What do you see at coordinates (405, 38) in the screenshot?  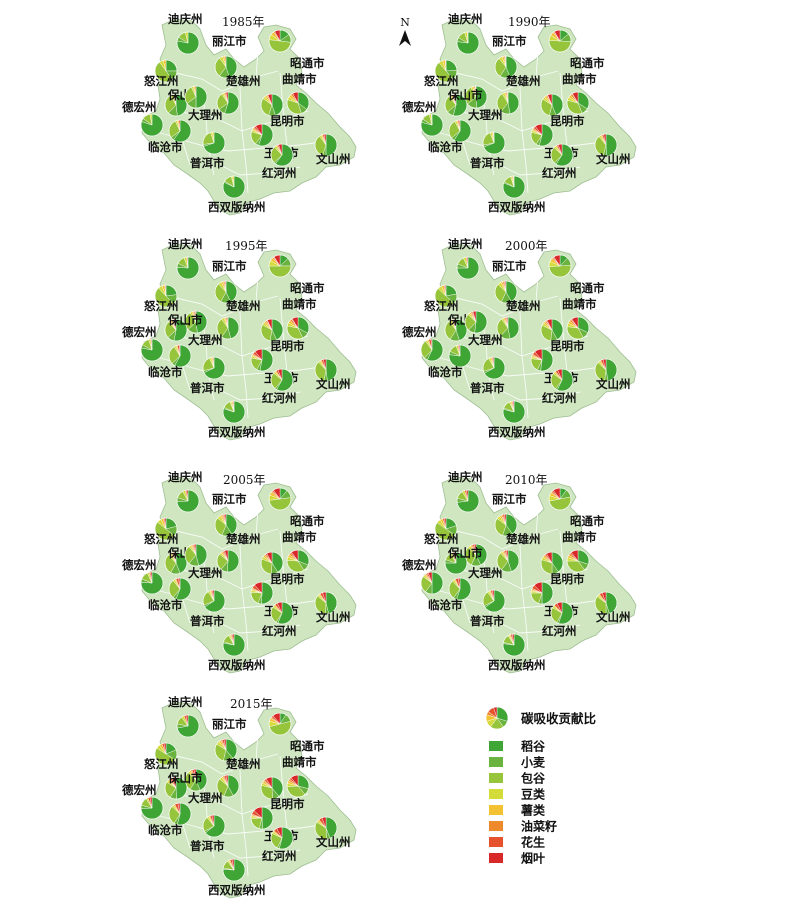 I see `north-arrow-icon` at bounding box center [405, 38].